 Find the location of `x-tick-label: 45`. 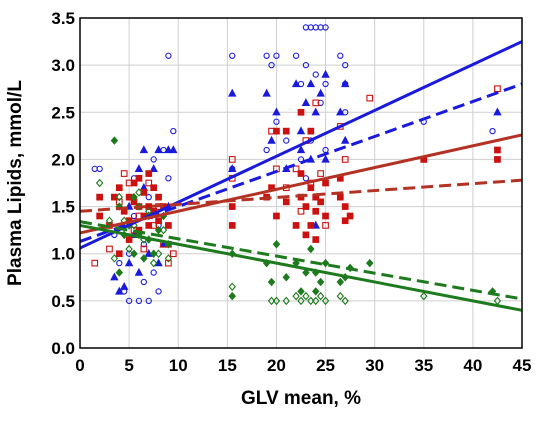

x-tick-label: 45 is located at coordinates (522, 365).